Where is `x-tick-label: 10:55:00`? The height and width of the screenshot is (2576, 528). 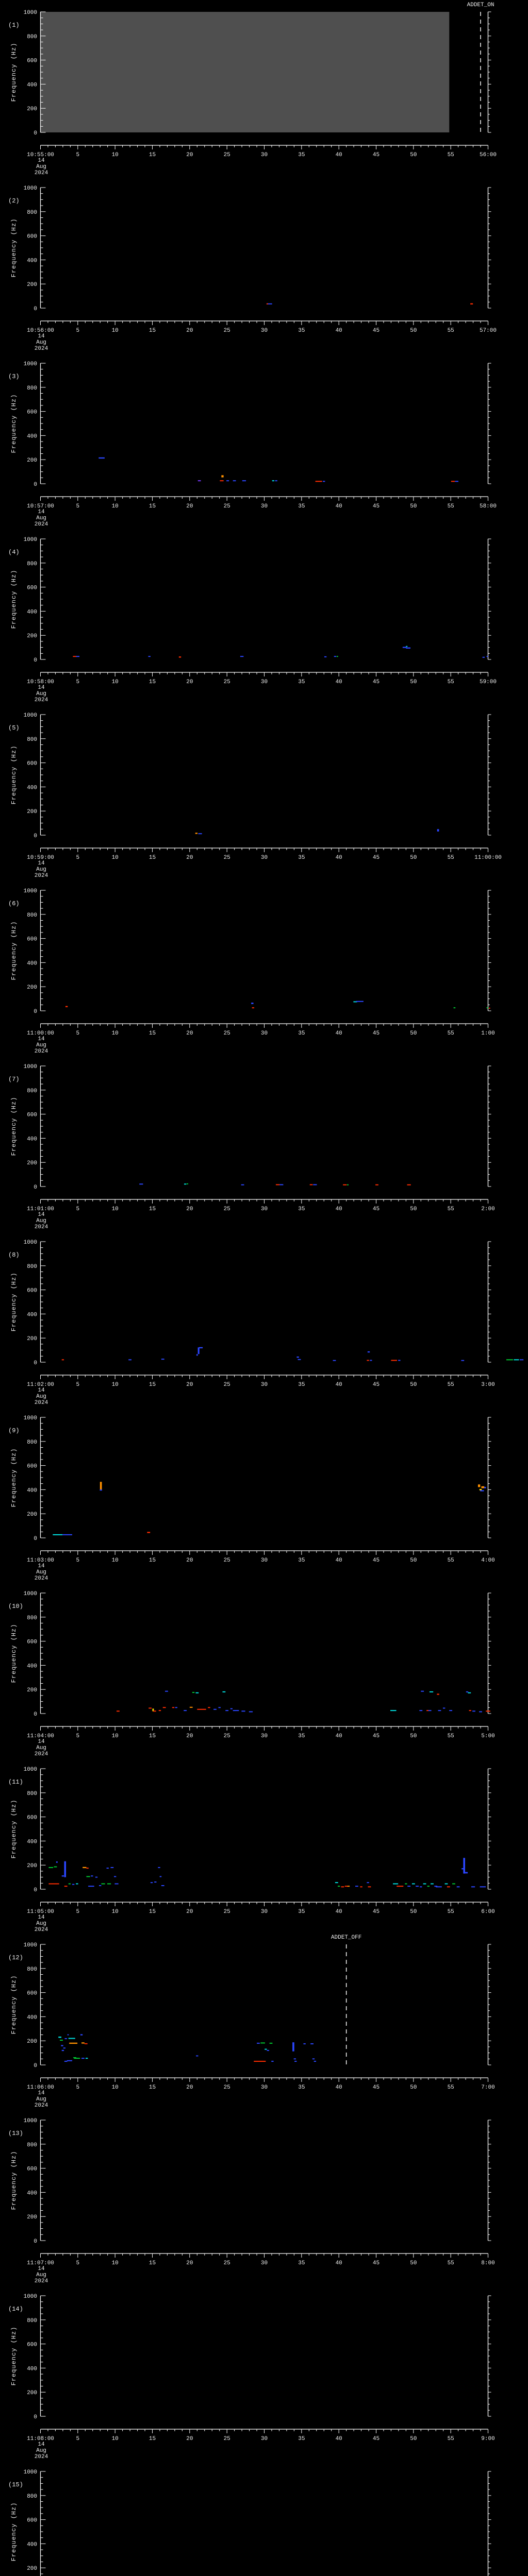 x-tick-label: 10:55:00 is located at coordinates (40, 155).